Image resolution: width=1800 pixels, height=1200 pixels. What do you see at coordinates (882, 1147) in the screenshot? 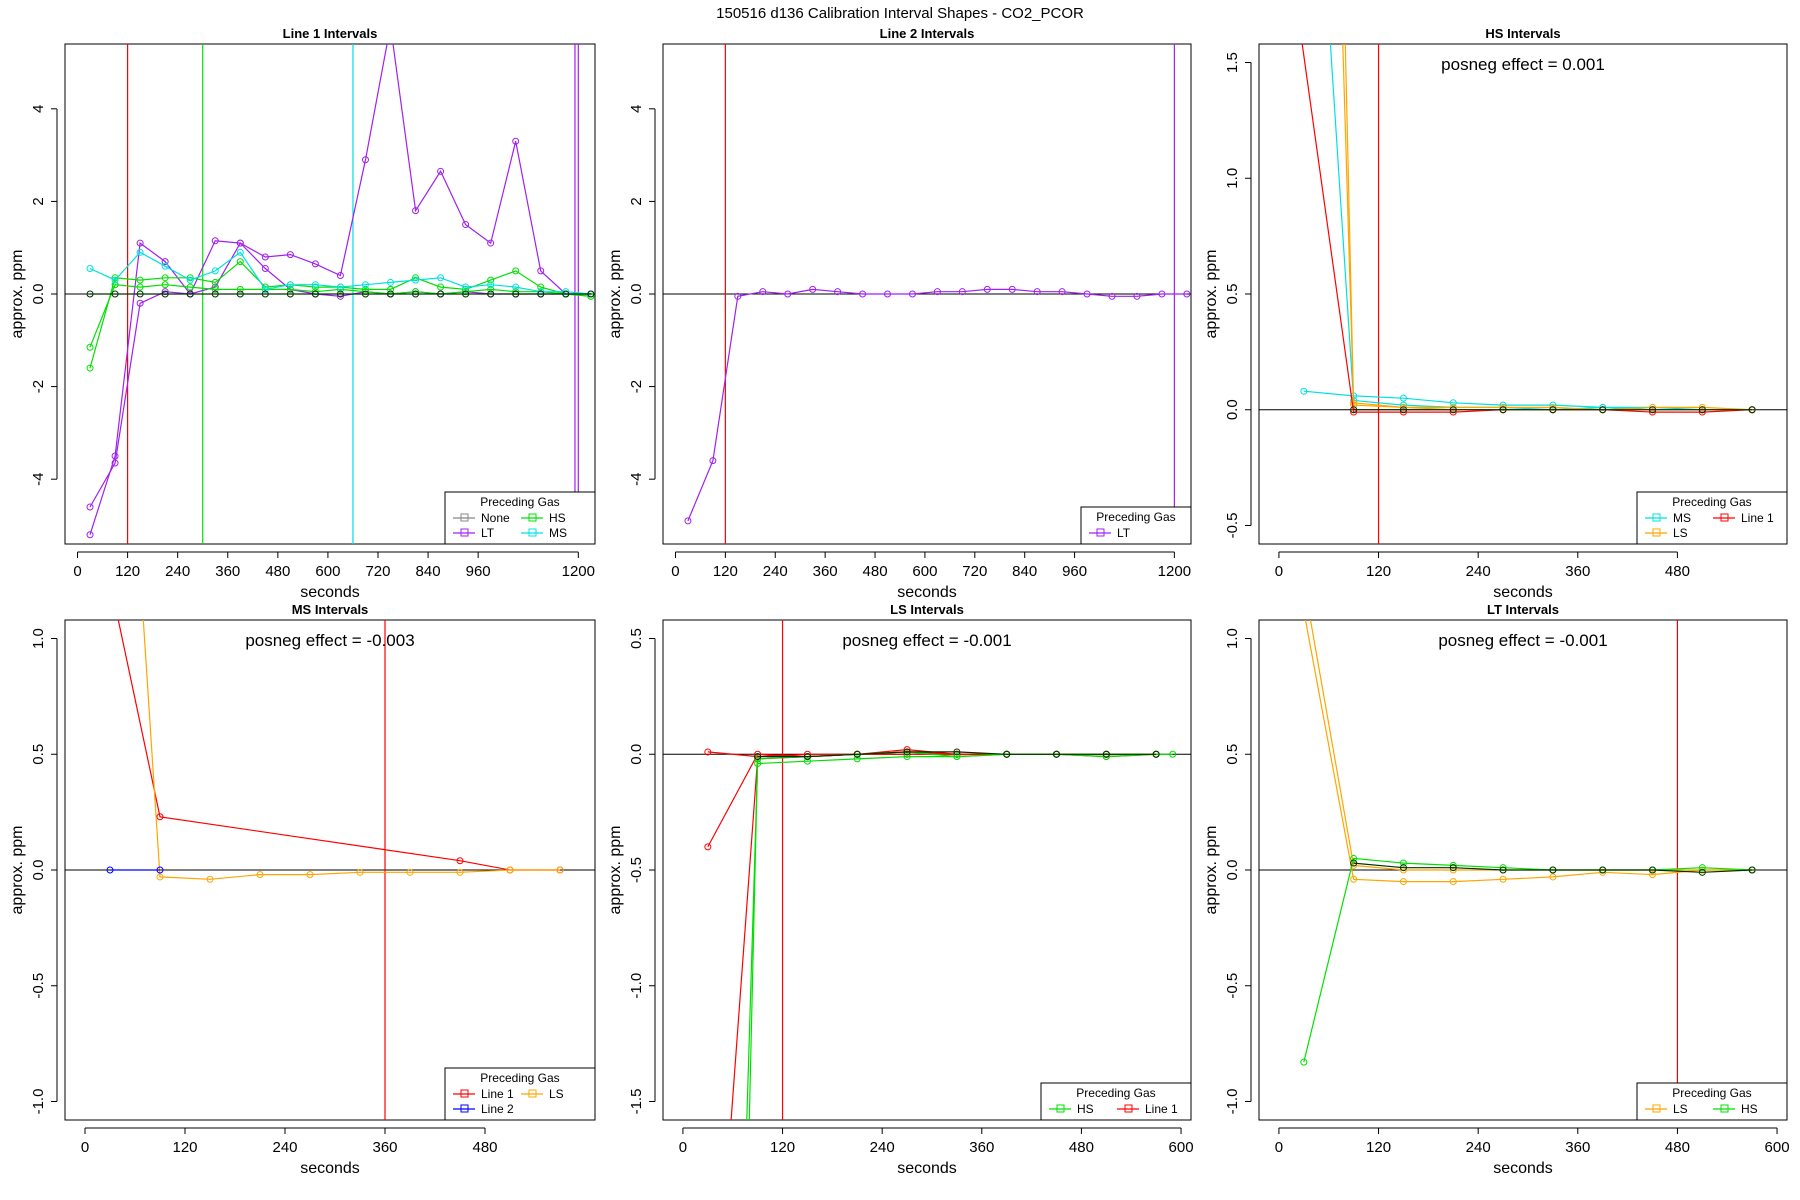
I see `x-tick-label: 240` at bounding box center [882, 1147].